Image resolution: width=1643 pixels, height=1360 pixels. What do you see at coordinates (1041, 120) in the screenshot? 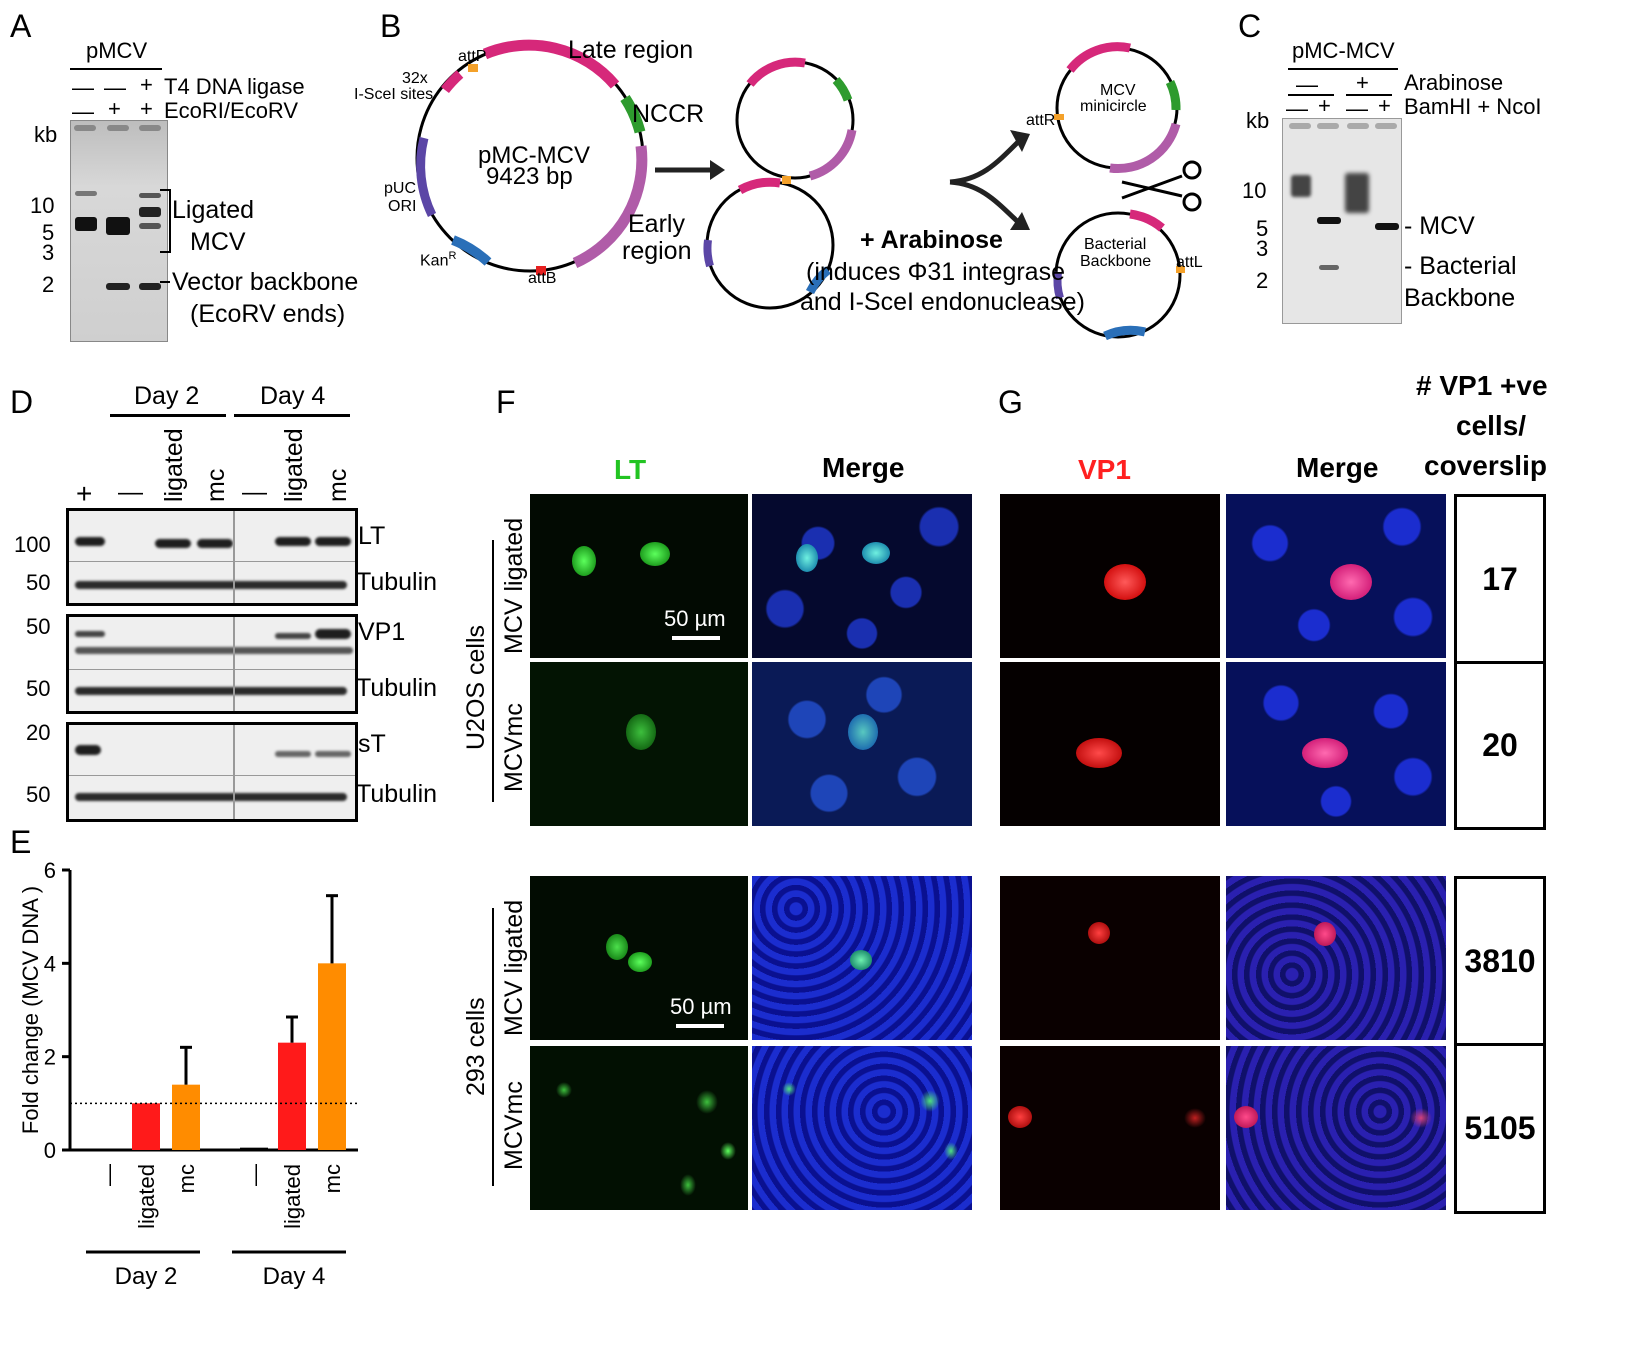
I see `panel-b-attr: attR` at bounding box center [1041, 120].